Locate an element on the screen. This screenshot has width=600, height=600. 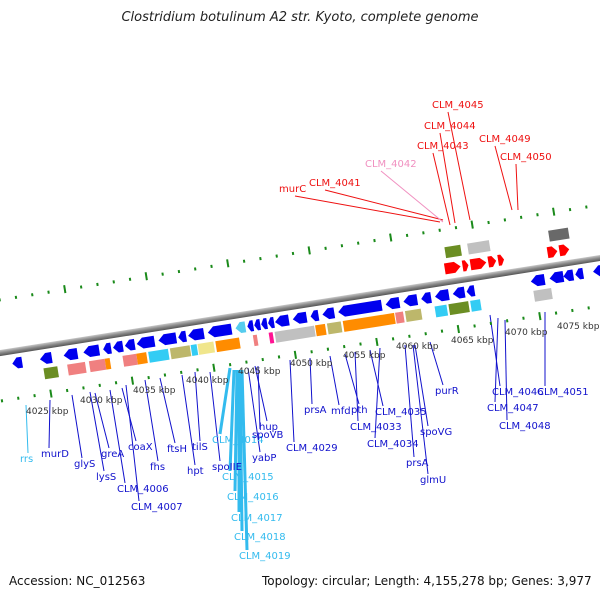
gene-label: pth is located at coordinates (359, 410).